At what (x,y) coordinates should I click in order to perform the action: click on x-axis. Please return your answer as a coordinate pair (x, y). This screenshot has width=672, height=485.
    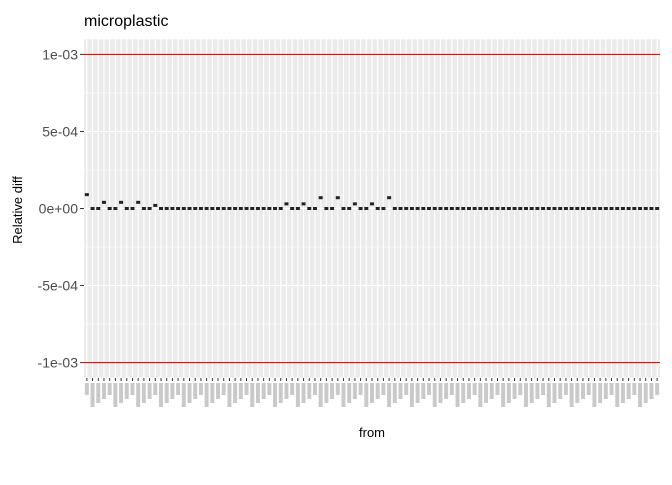
    Looking at the image, I should click on (372, 392).